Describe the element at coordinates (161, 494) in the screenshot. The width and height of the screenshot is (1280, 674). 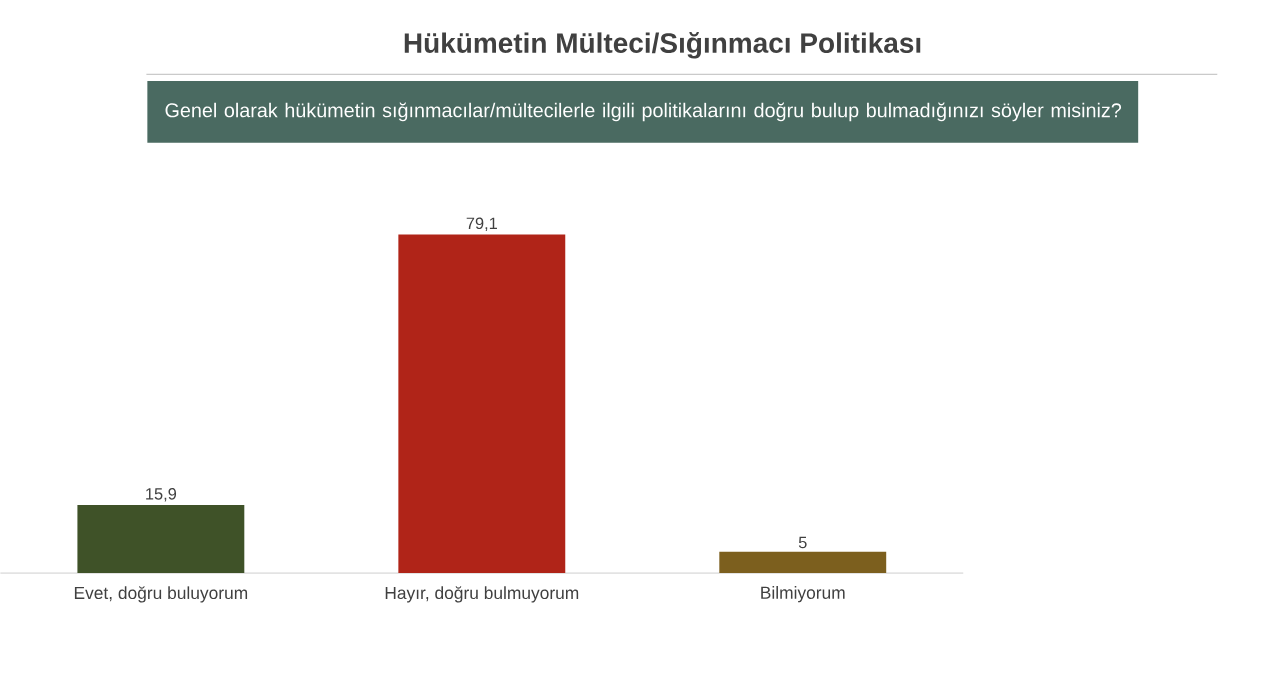
I see `data-label: 15,9` at that location.